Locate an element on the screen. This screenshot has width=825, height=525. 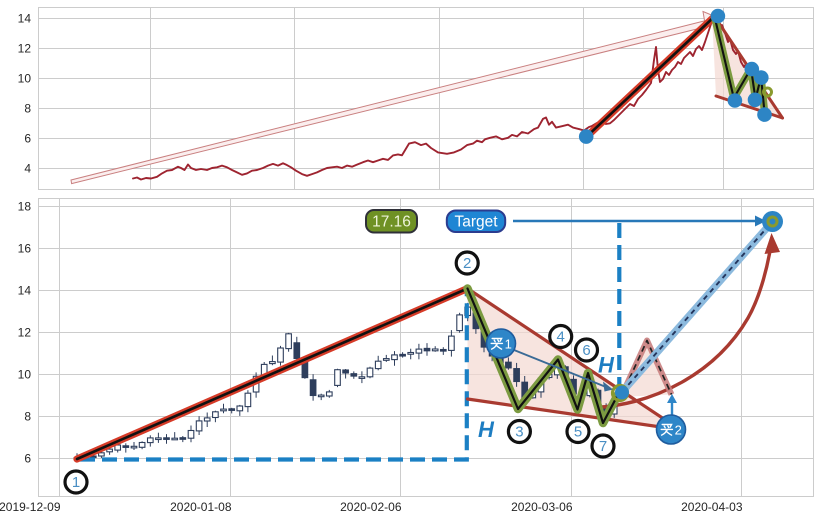
svg-text: 18 is located at coordinates (25, 207).